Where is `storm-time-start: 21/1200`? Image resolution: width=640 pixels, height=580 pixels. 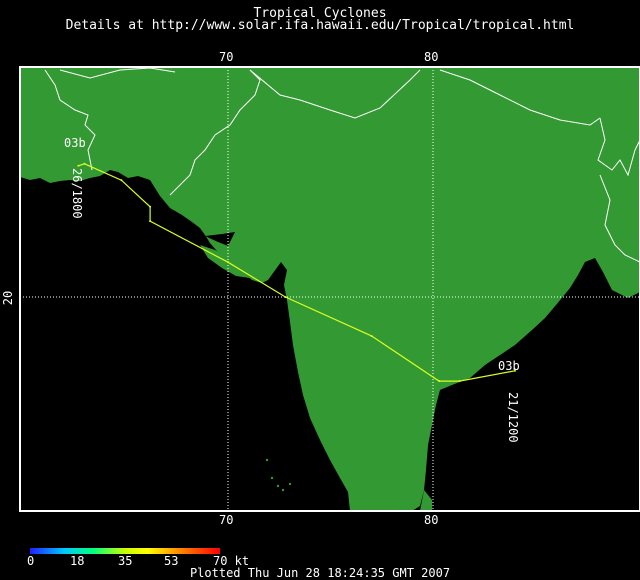
storm-time-start: 21/1200 is located at coordinates (513, 417).